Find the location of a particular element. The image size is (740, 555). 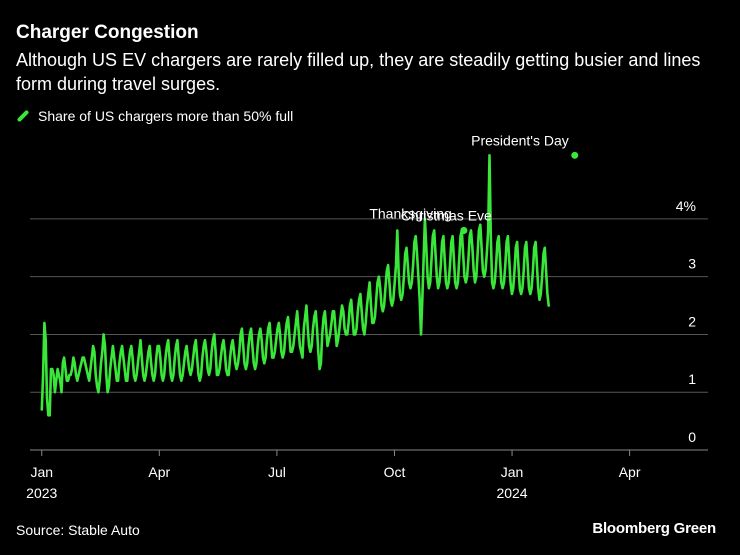

legend: Share of US chargers more than 50% full is located at coordinates (154, 116).